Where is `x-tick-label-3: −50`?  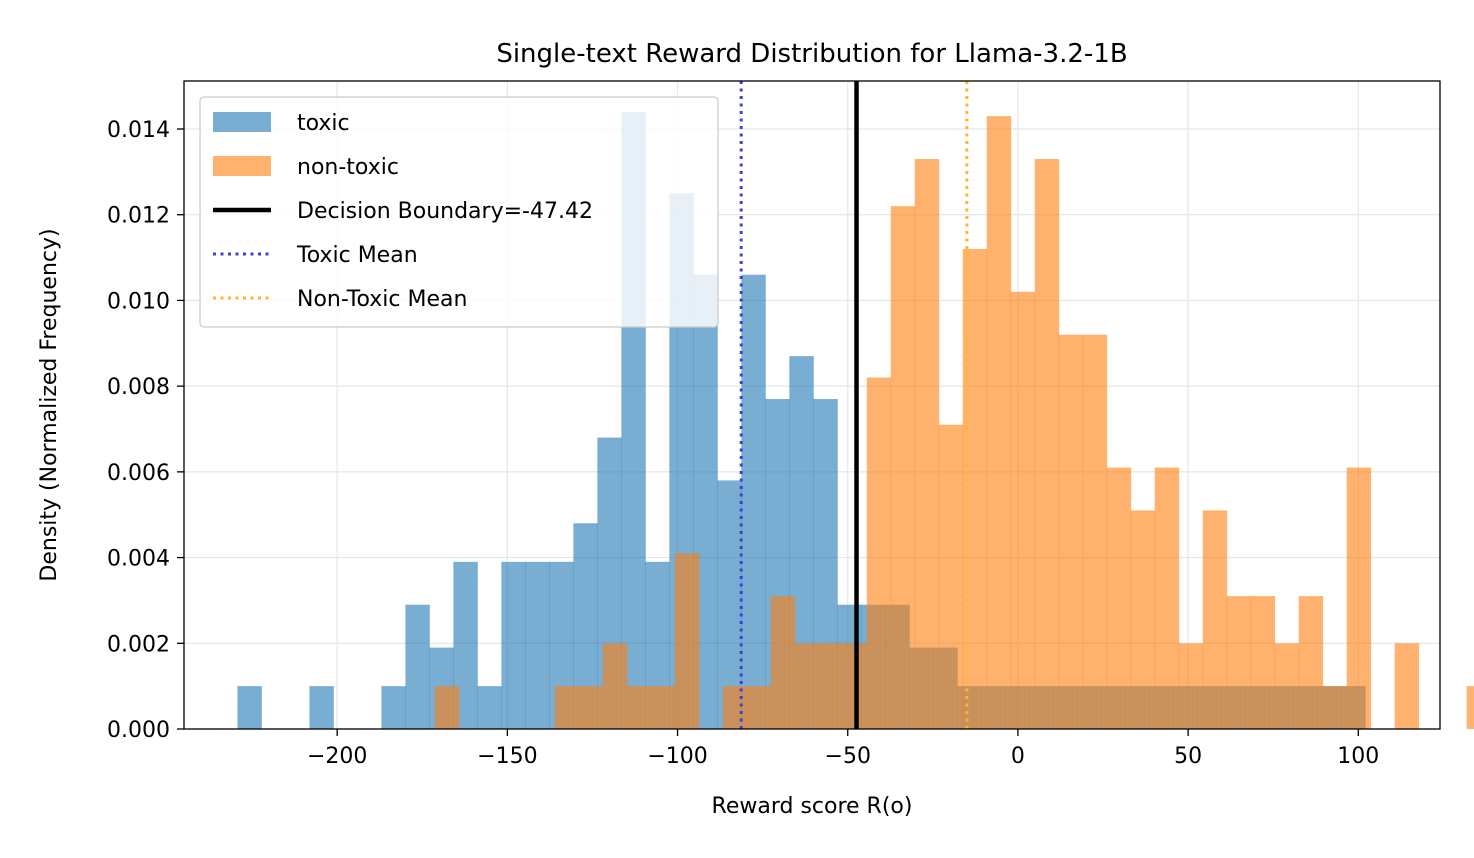 x-tick-label-3: −50 is located at coordinates (848, 756).